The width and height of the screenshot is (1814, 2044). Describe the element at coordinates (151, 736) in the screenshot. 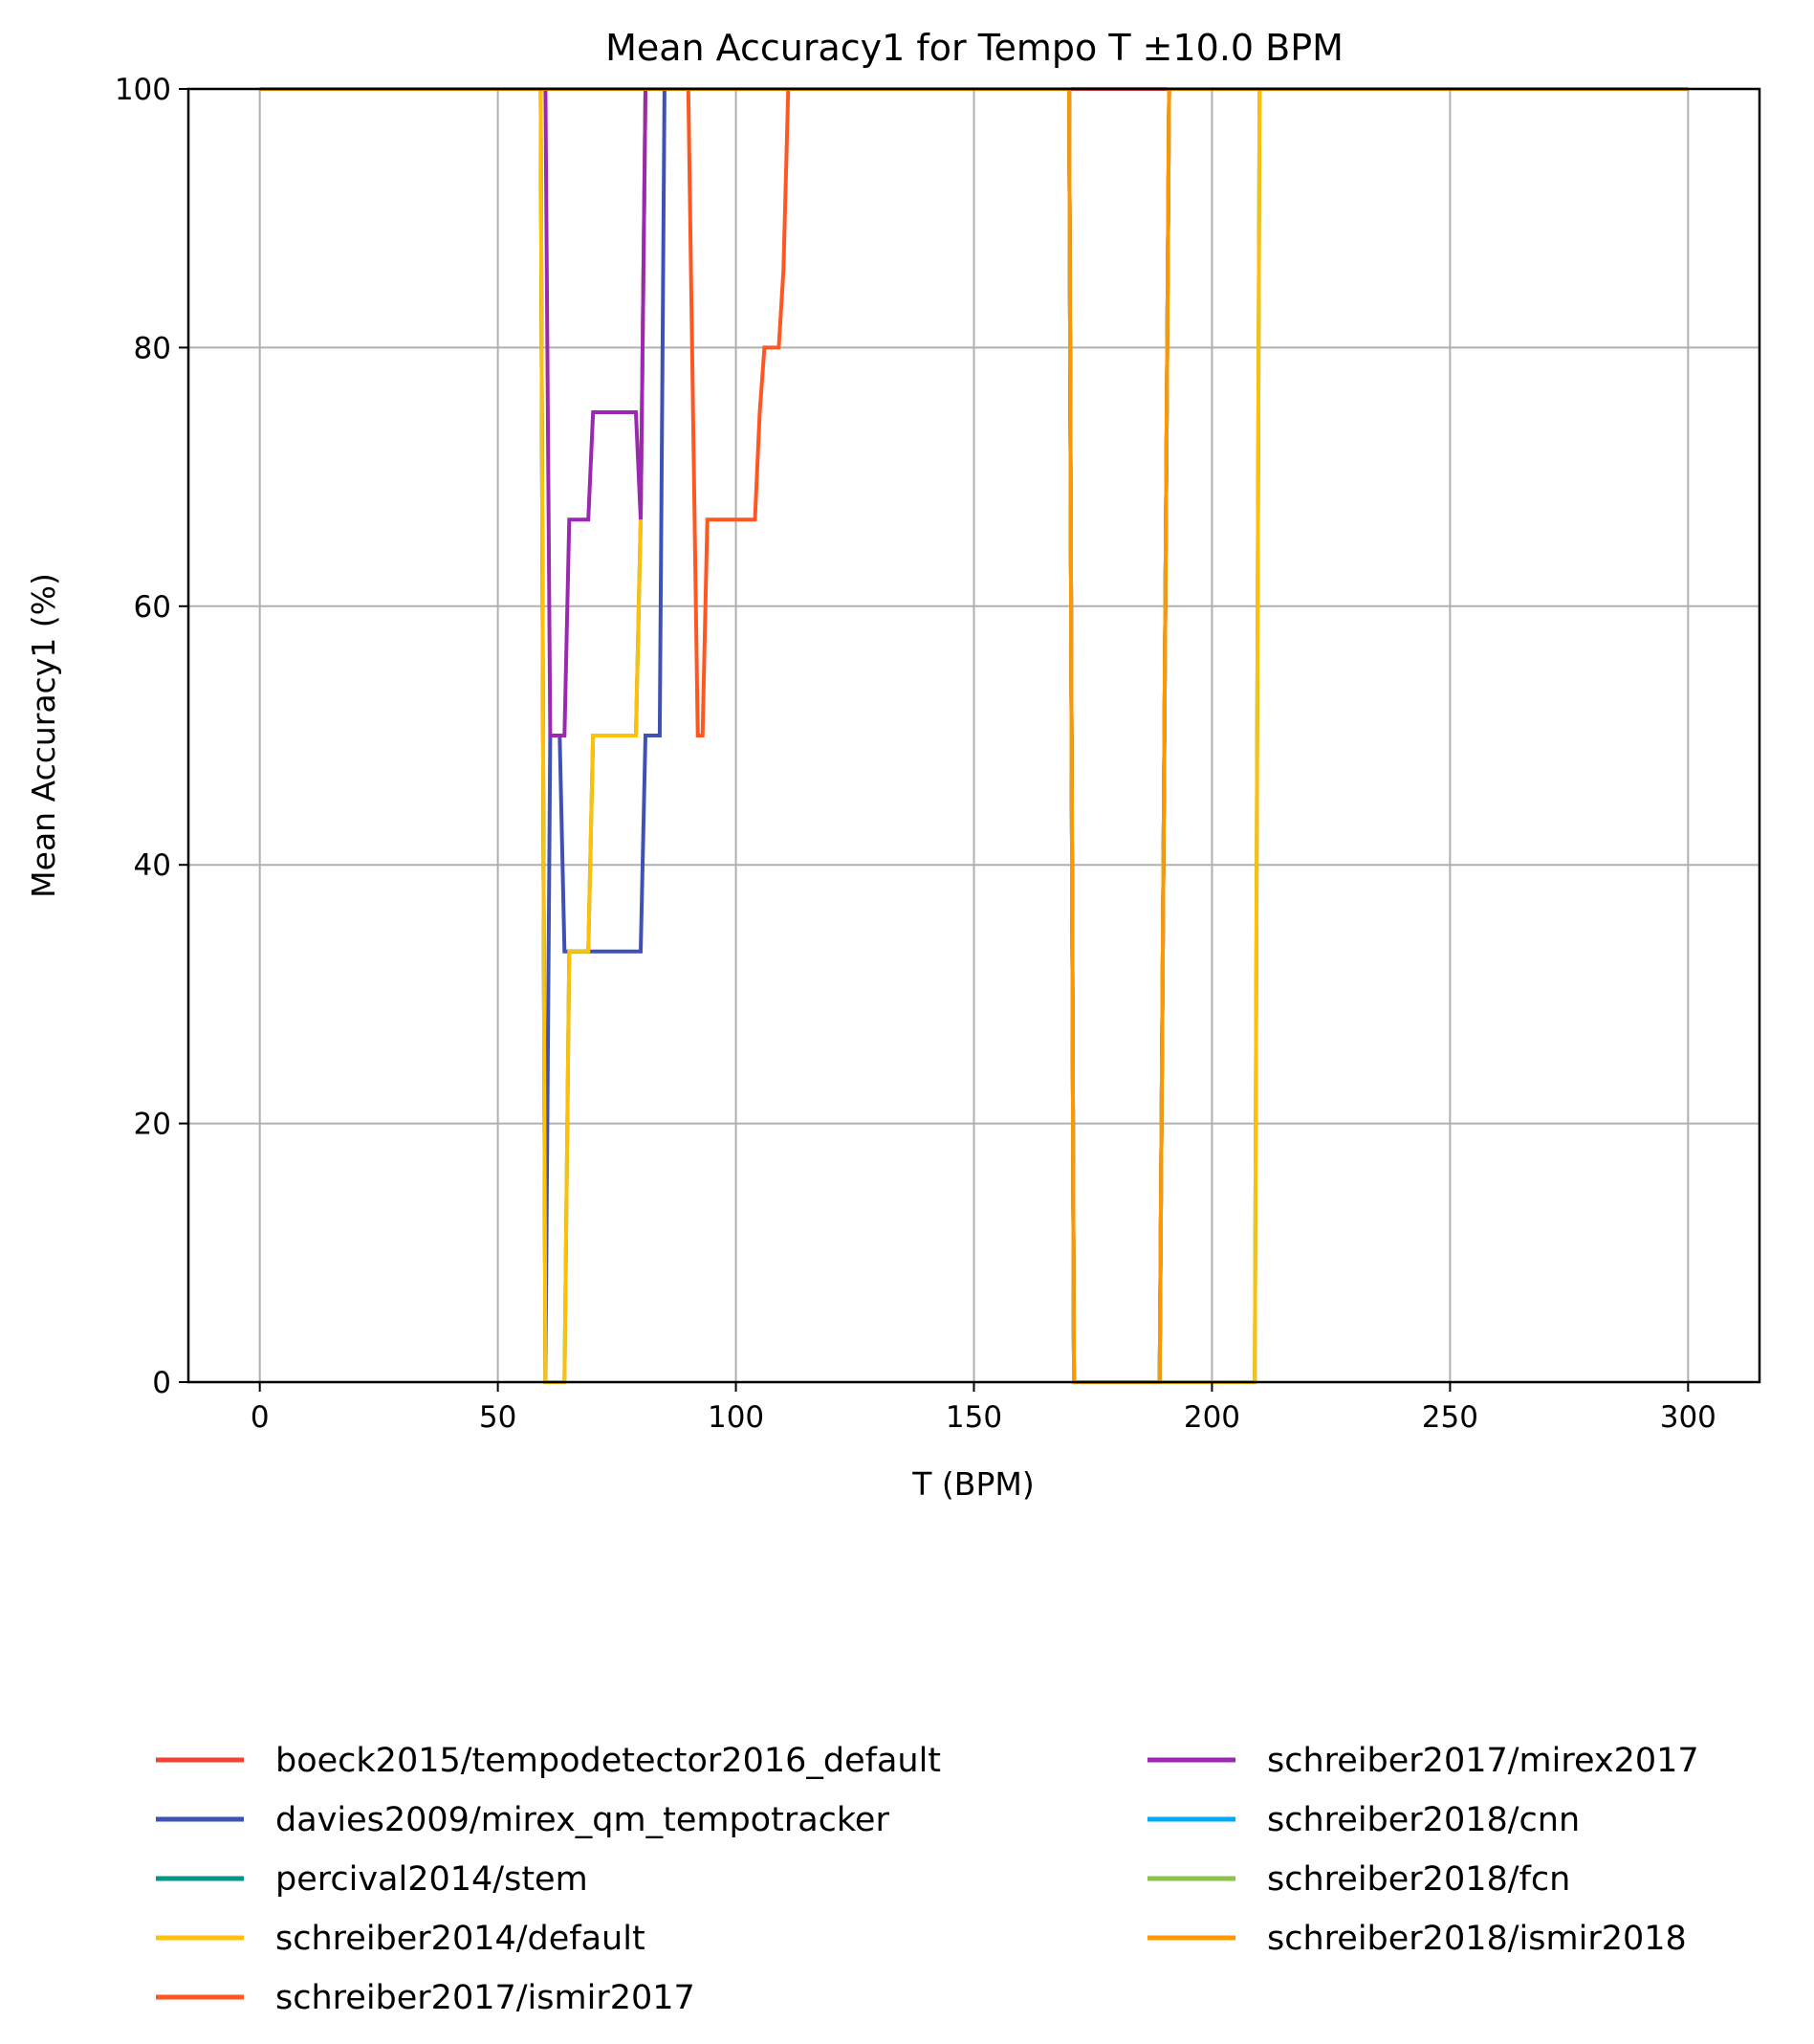

I see `y-axis-ticks: 0 20 40 60 80 100` at that location.